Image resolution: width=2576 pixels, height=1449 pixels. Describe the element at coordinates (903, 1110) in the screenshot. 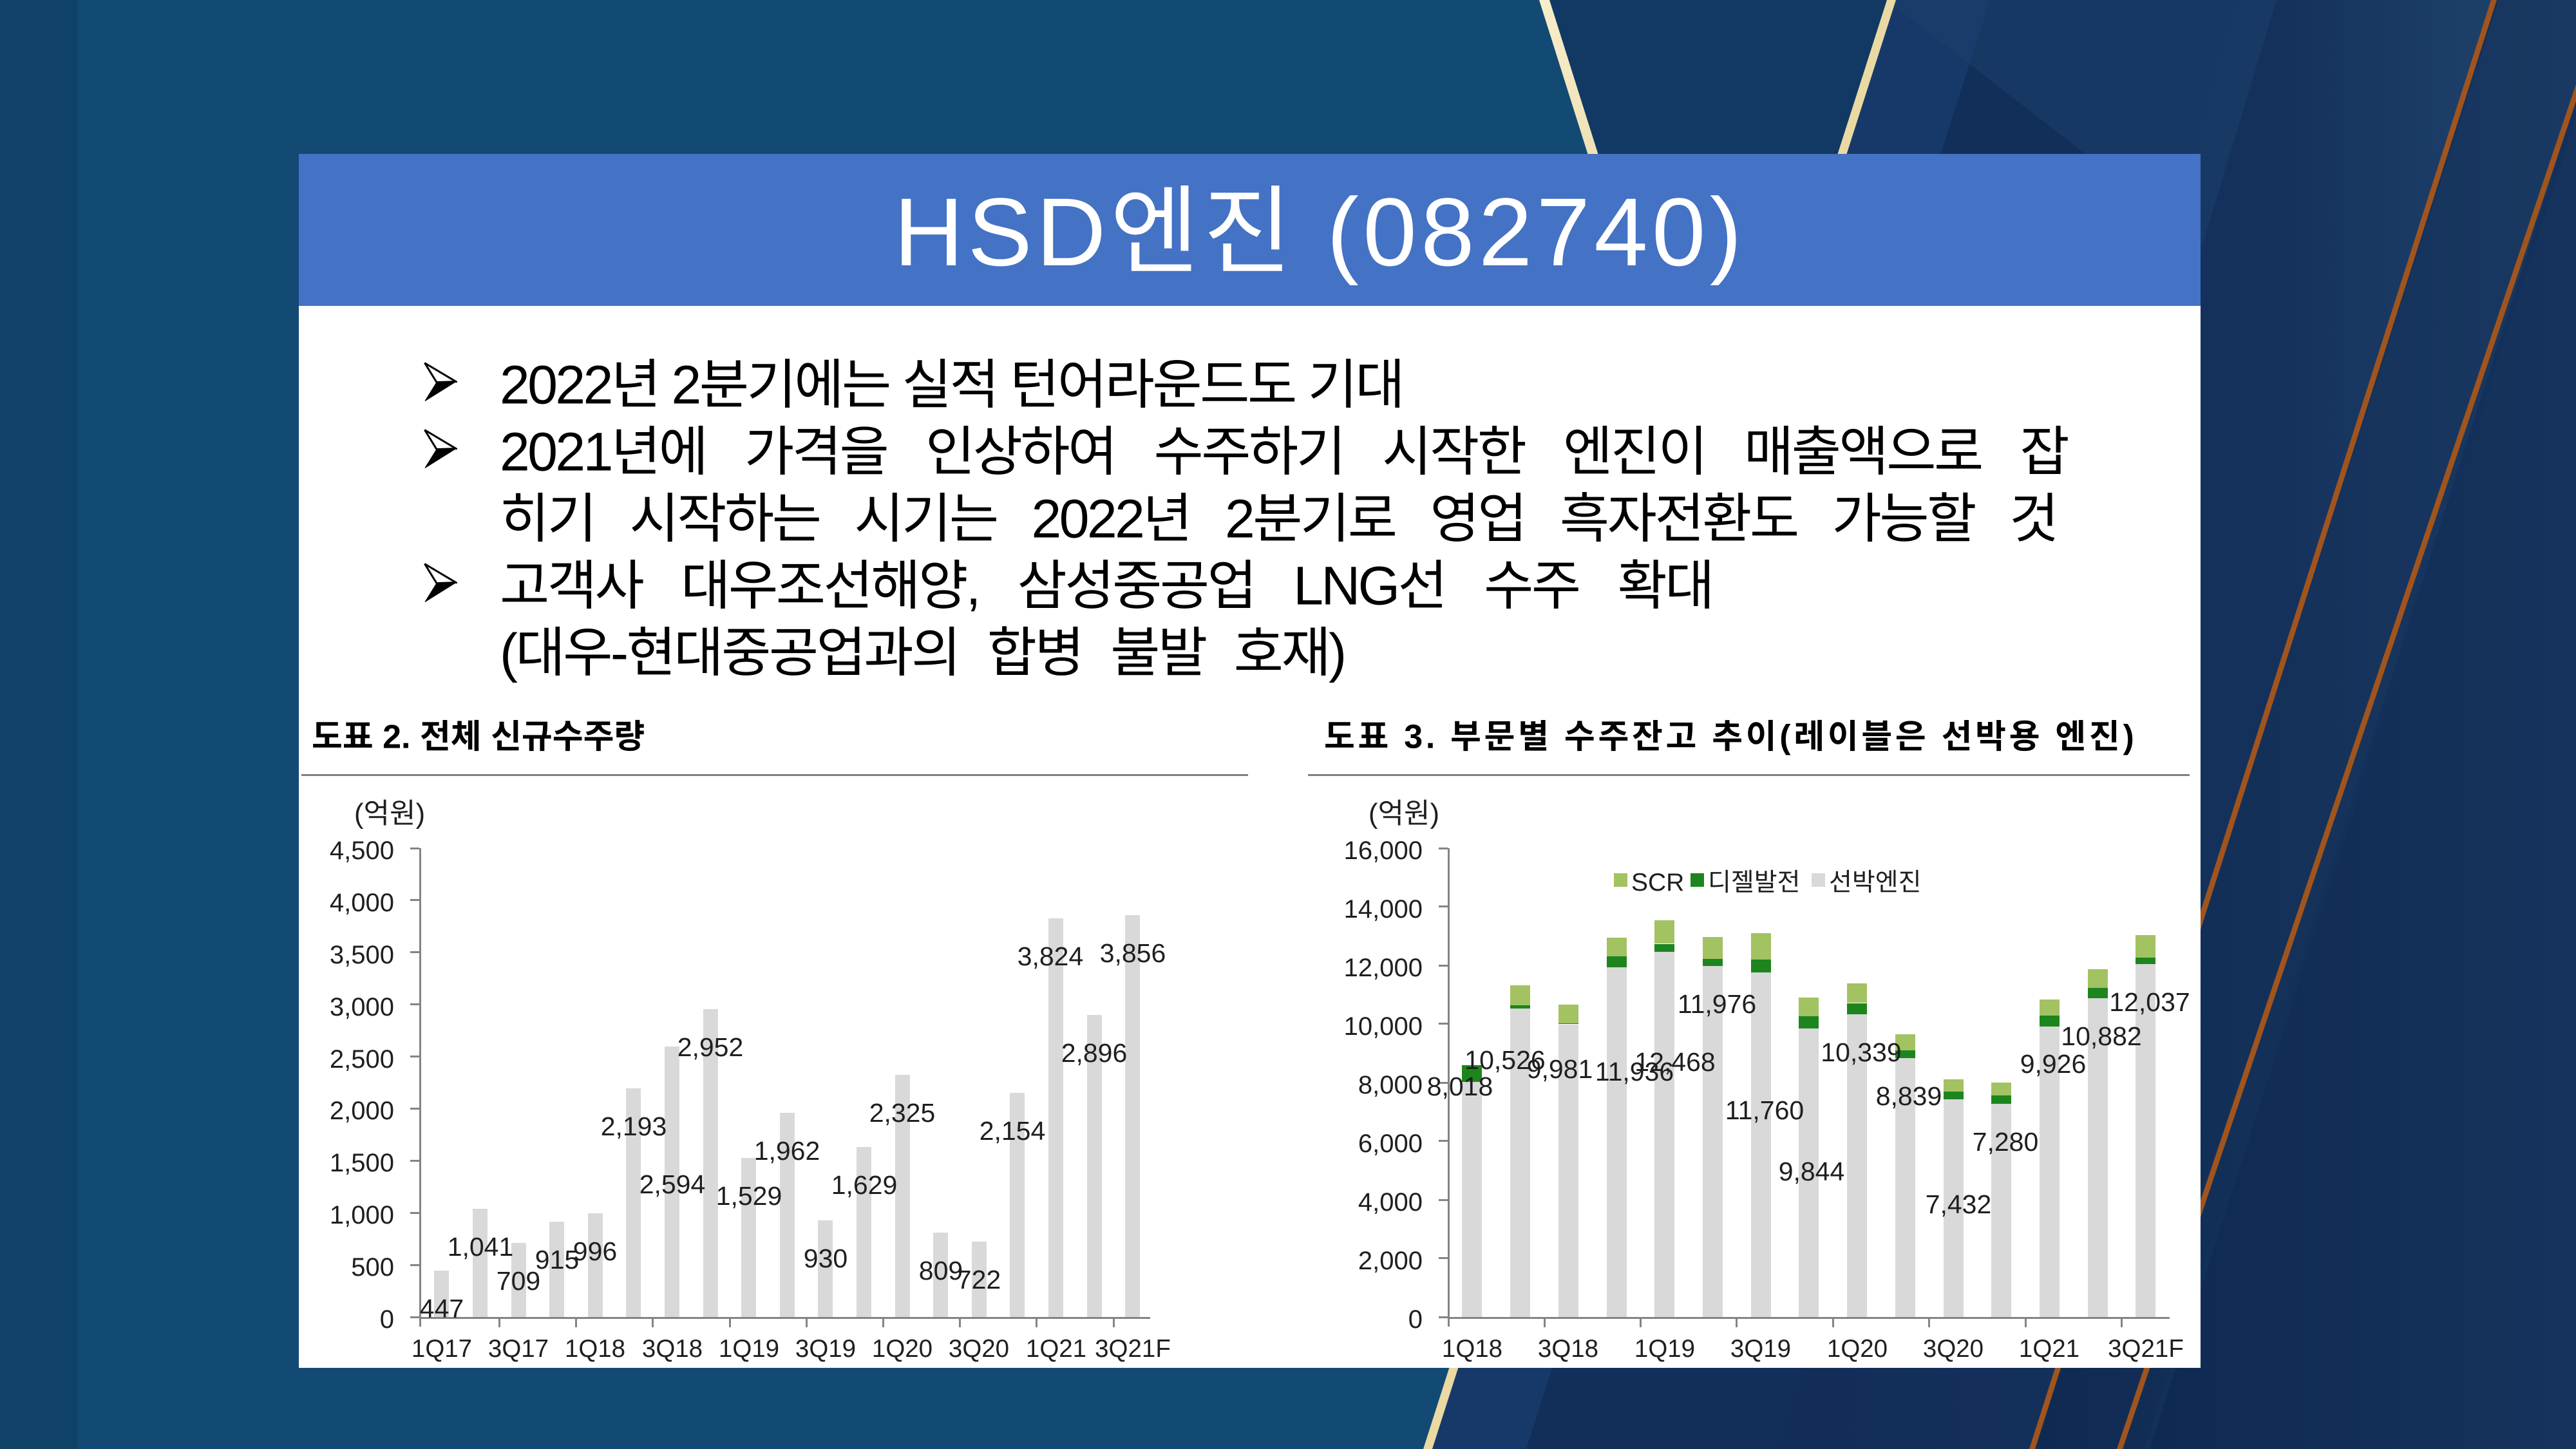

I see `svg-text: 2,325` at that location.